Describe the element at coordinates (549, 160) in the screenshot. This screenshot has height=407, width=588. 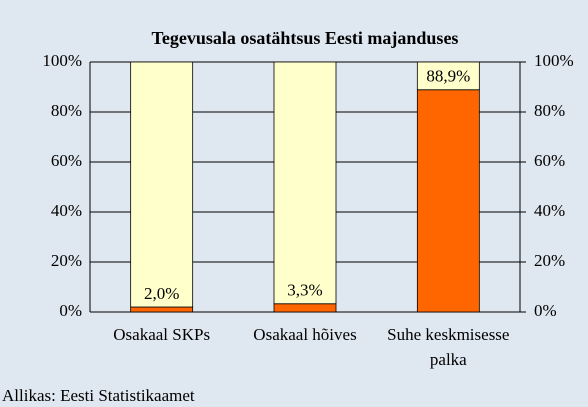
I see `y2-tick-label: 60%` at that location.